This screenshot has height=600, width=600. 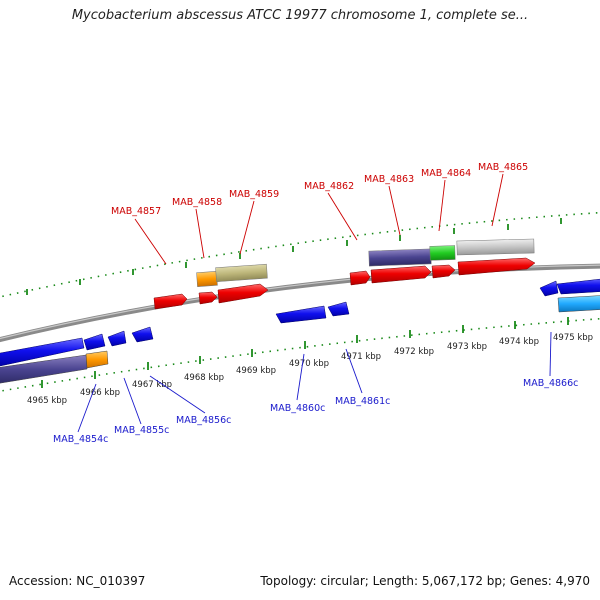 I want to click on upper-feature-track, so click(x=365, y=262).